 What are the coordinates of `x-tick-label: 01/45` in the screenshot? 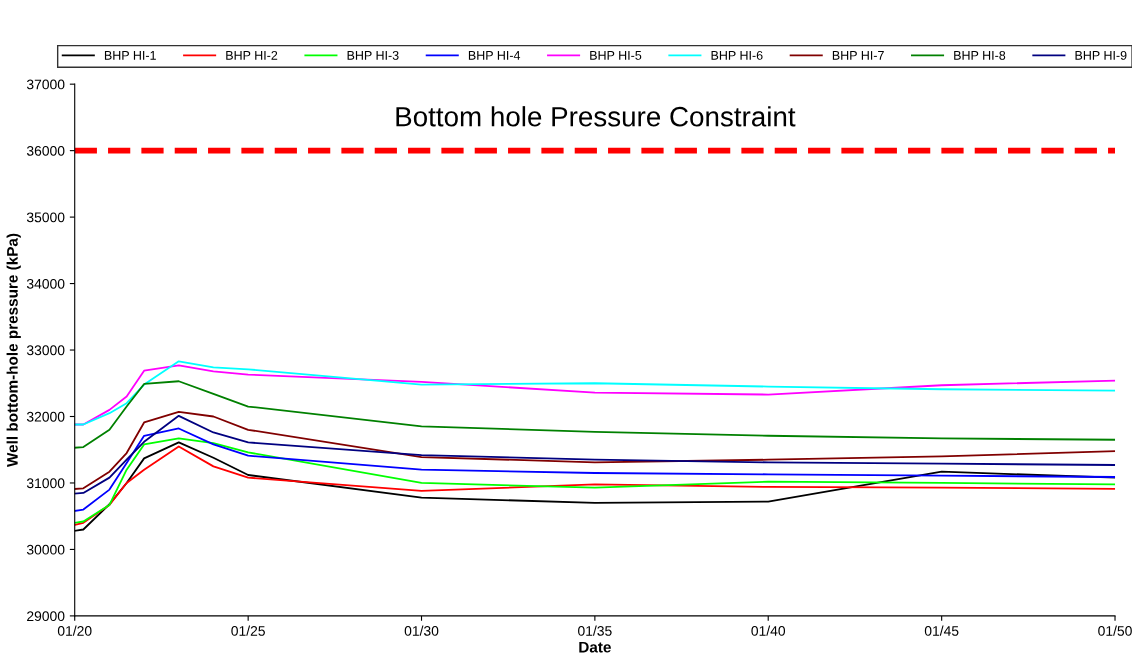 It's located at (941, 630).